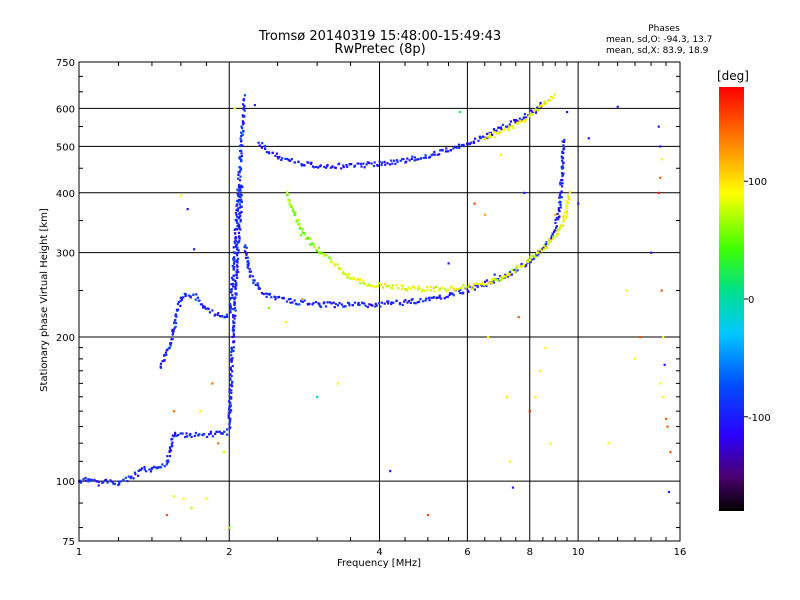 This screenshot has height=600, width=800. What do you see at coordinates (680, 552) in the screenshot?
I see `x-tick-label: 16` at bounding box center [680, 552].